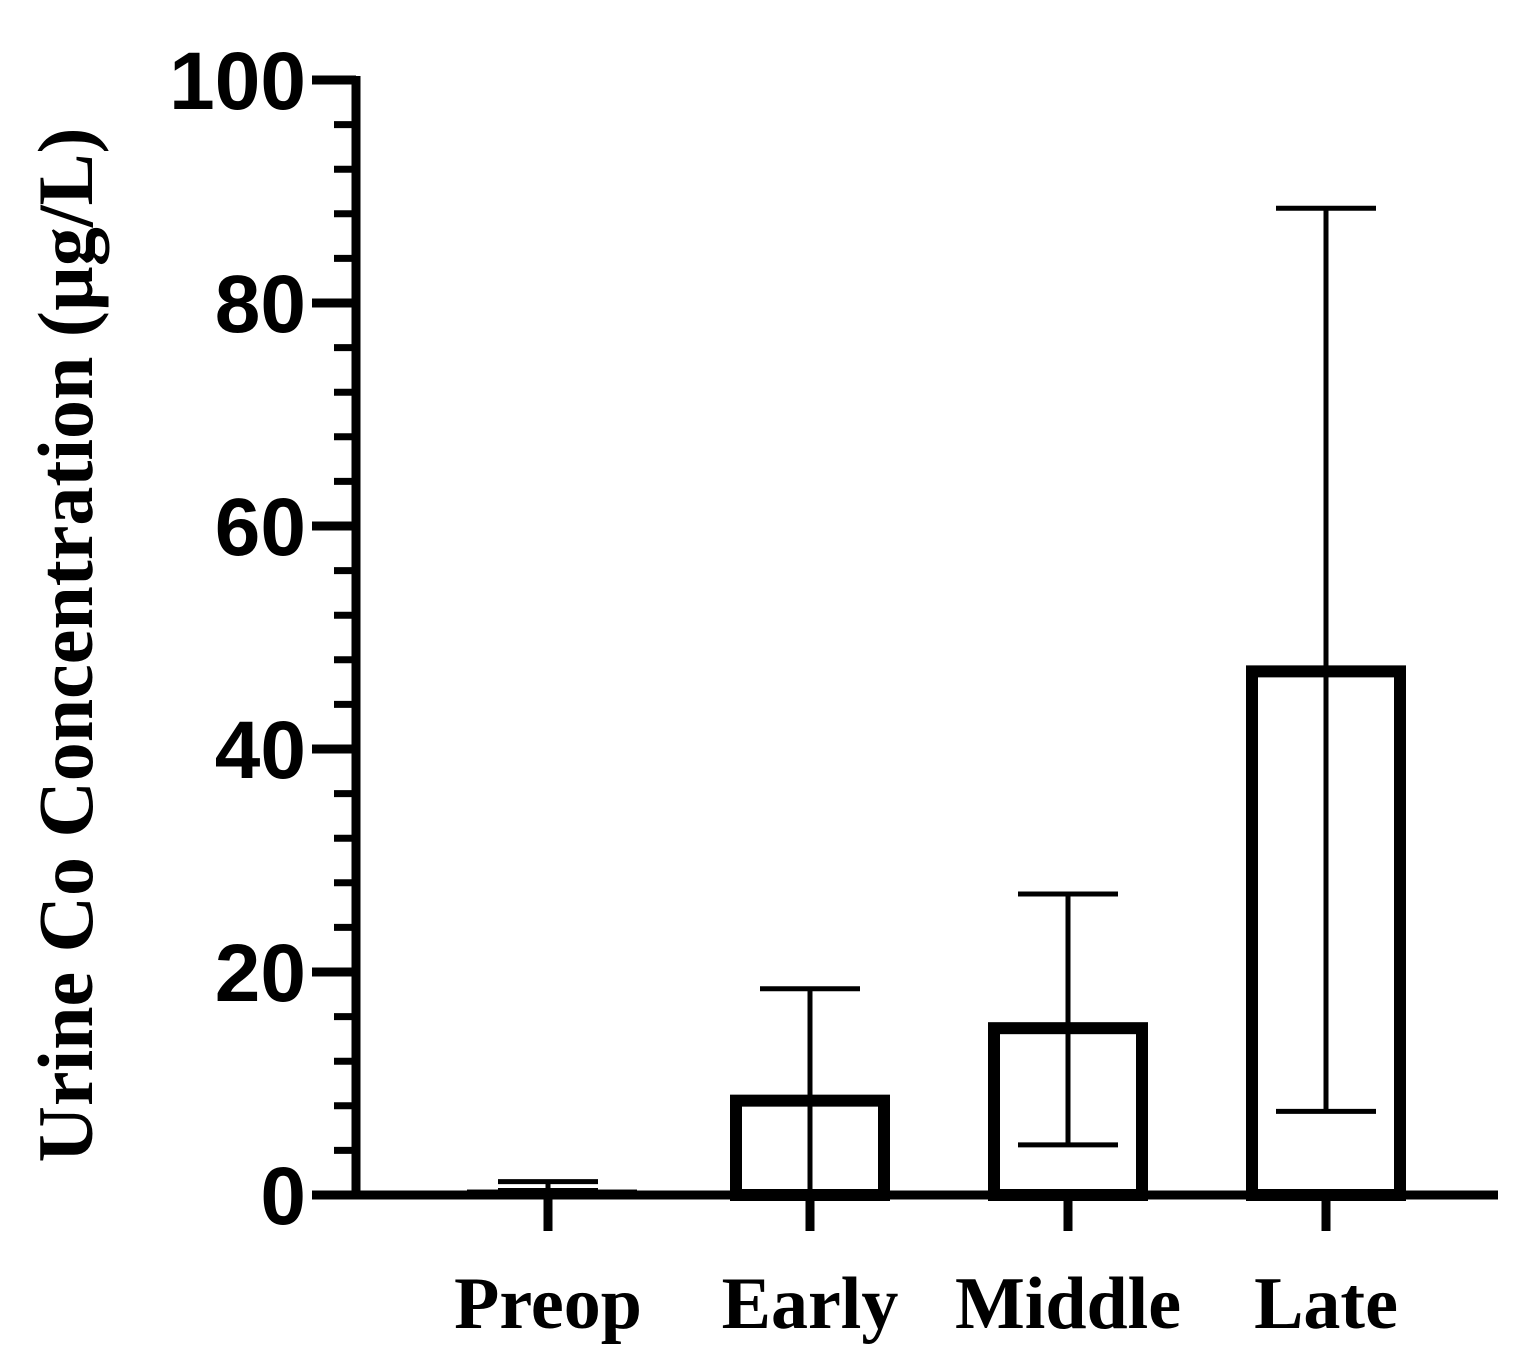  Describe the element at coordinates (1326, 1304) in the screenshot. I see `x-tick-label: Late` at that location.